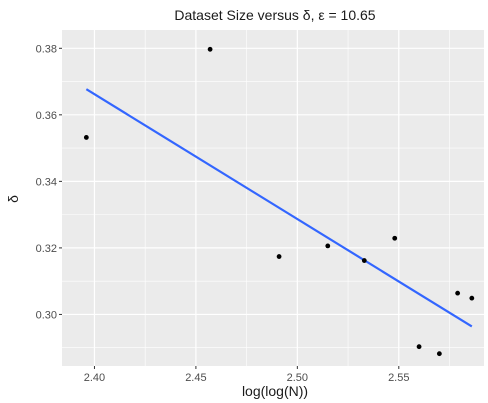 The image size is (488, 403). Describe the element at coordinates (275, 391) in the screenshot. I see `x-axis-label: log(log(N))` at that location.